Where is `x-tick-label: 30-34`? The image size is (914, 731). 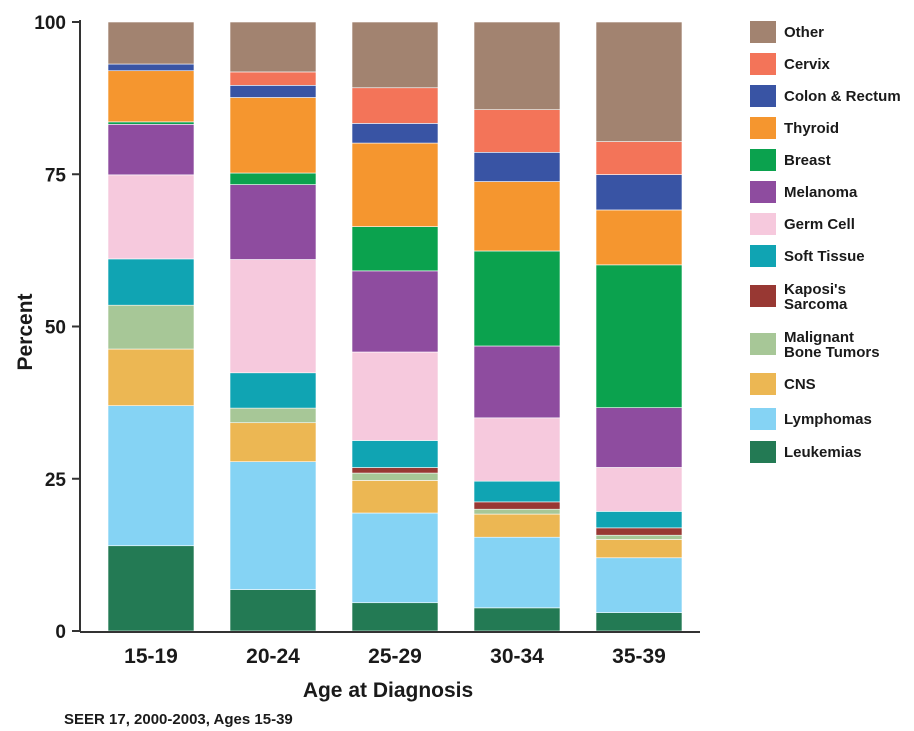
x-tick-label: 30-34 is located at coordinates (517, 656).